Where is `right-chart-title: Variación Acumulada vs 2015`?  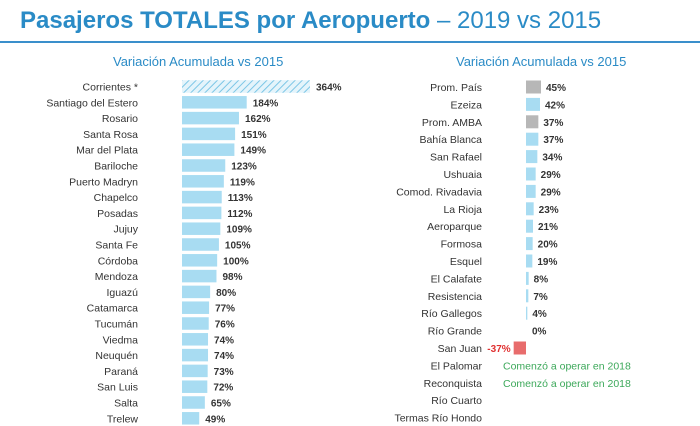 right-chart-title: Variación Acumulada vs 2015 is located at coordinates (541, 61).